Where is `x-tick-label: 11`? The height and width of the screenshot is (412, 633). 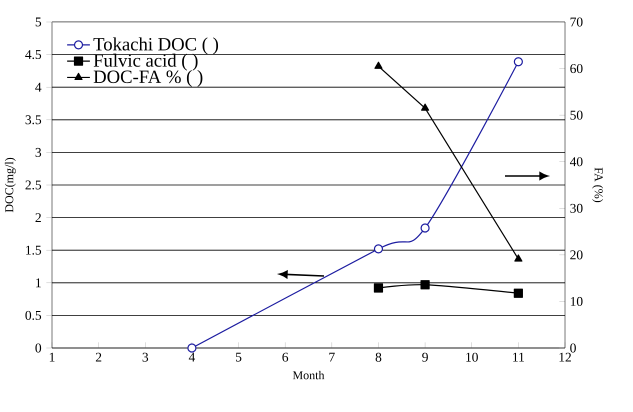 x-tick-label: 11 is located at coordinates (518, 357).